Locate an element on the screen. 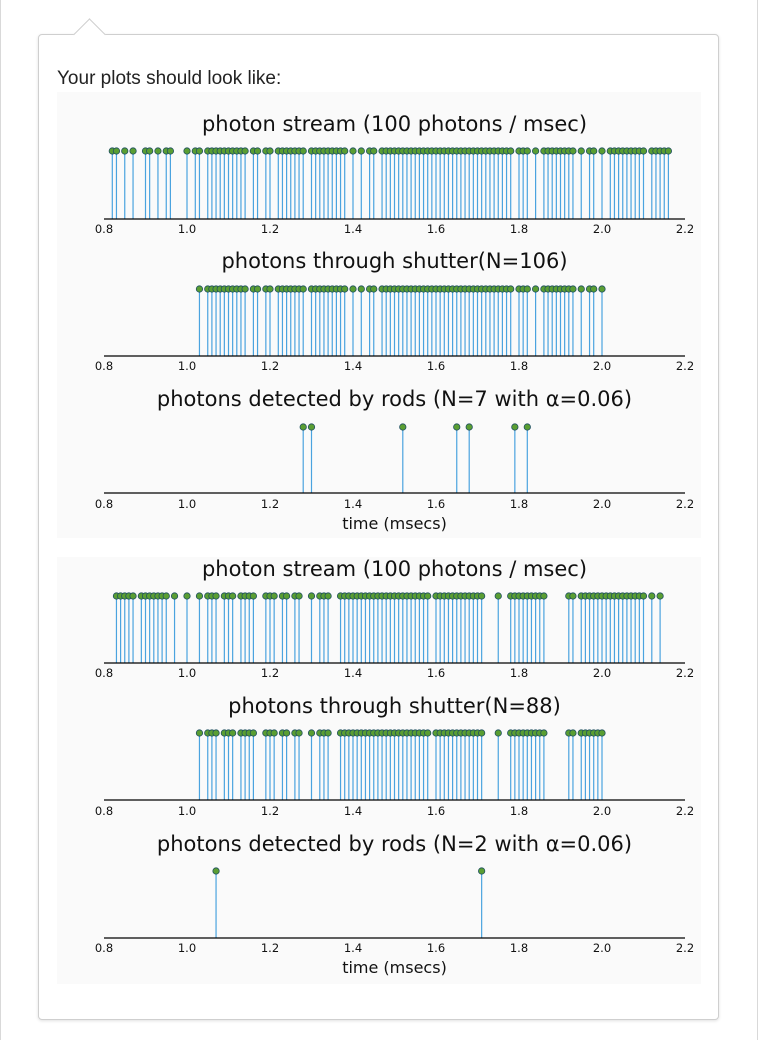  chart-title: photon stream (100 photons / msec) is located at coordinates (394, 569).